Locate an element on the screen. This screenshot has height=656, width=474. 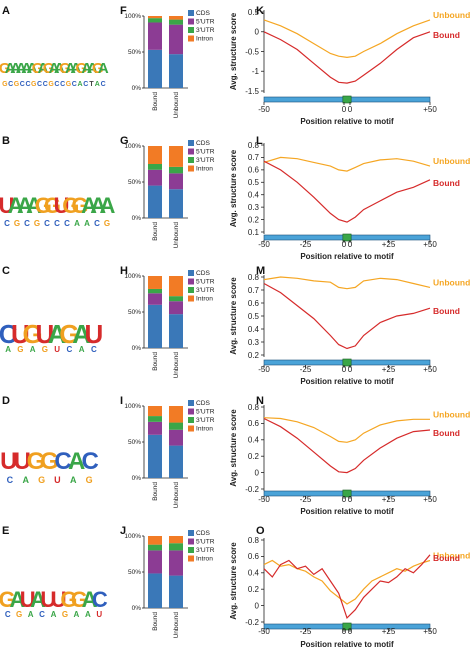
y-tick-label: -1.5 is located at coordinates (252, 91).